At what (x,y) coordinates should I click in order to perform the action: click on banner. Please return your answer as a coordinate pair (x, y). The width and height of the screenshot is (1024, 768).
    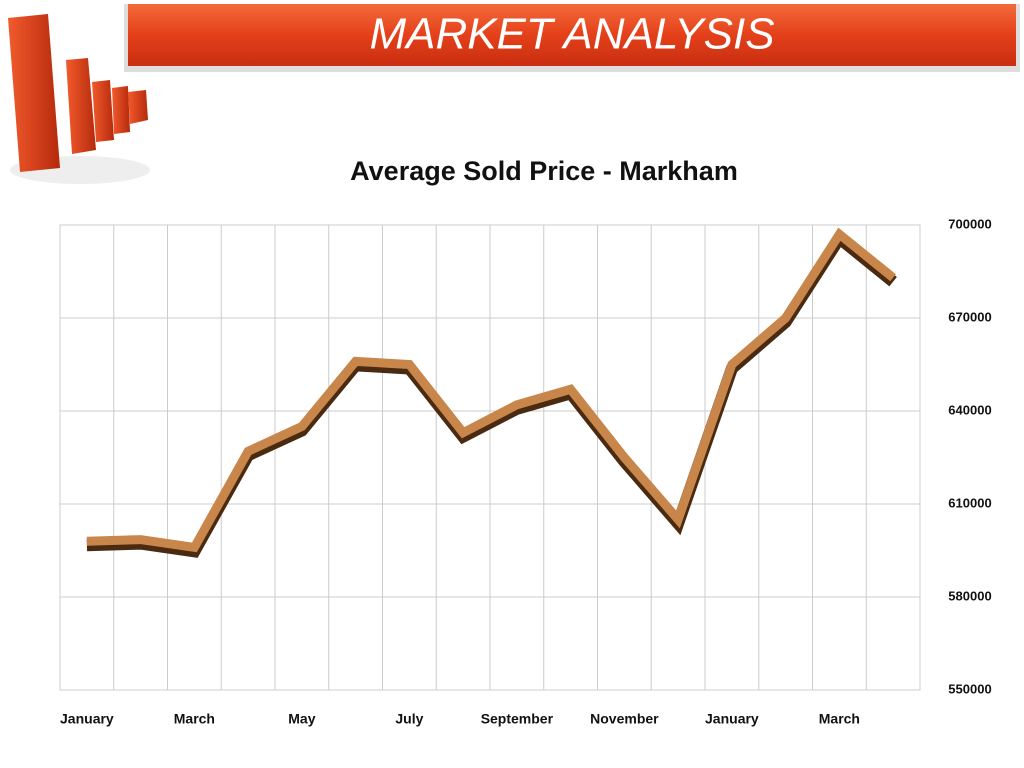
    Looking at the image, I should click on (572, 35).